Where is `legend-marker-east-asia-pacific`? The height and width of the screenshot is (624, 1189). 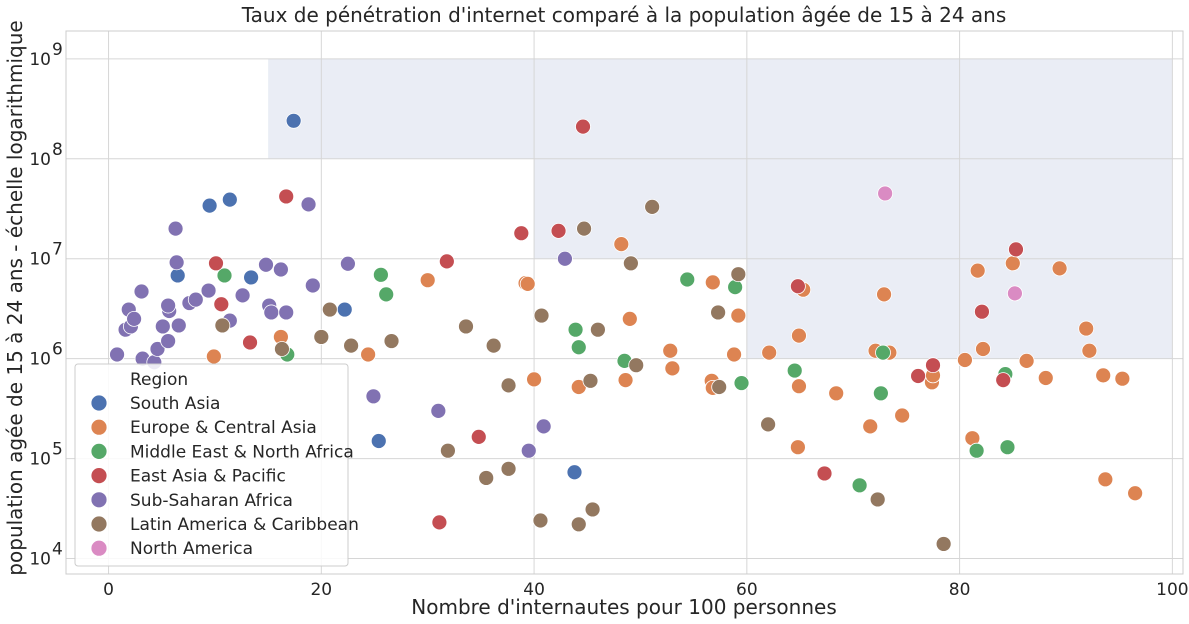
legend-marker-east-asia-pacific is located at coordinates (99, 476).